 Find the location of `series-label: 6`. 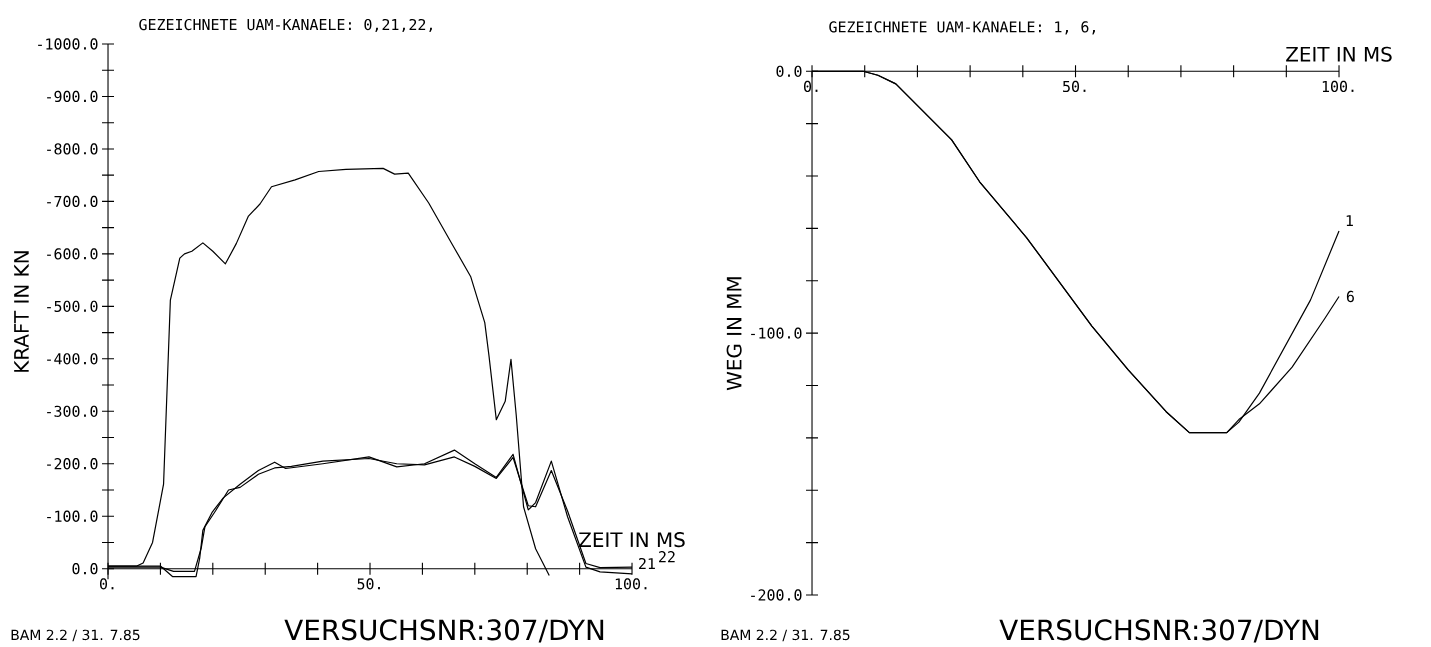

series-label: 6 is located at coordinates (1350, 296).